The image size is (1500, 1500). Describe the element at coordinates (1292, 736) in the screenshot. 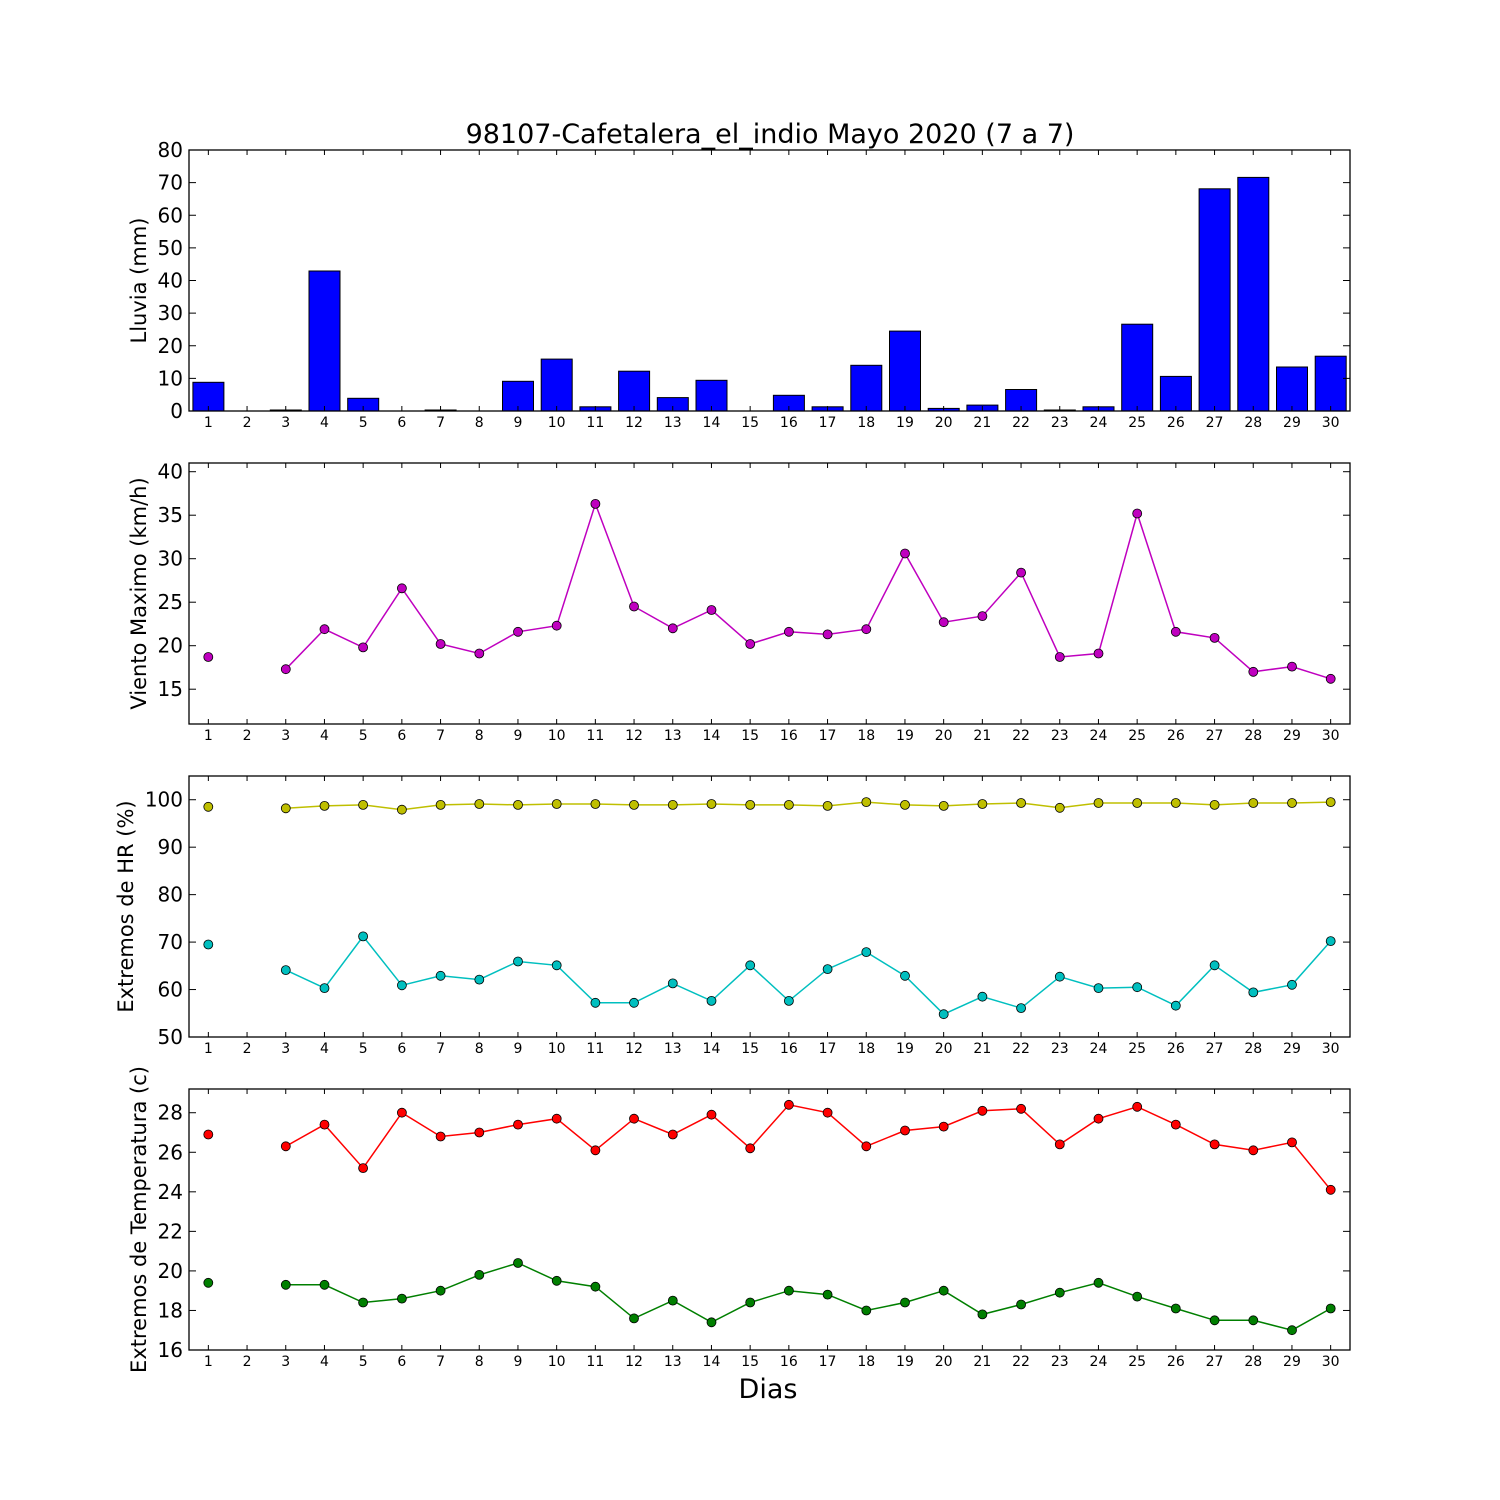

I see `wind-xtick-label-29: 29` at that location.